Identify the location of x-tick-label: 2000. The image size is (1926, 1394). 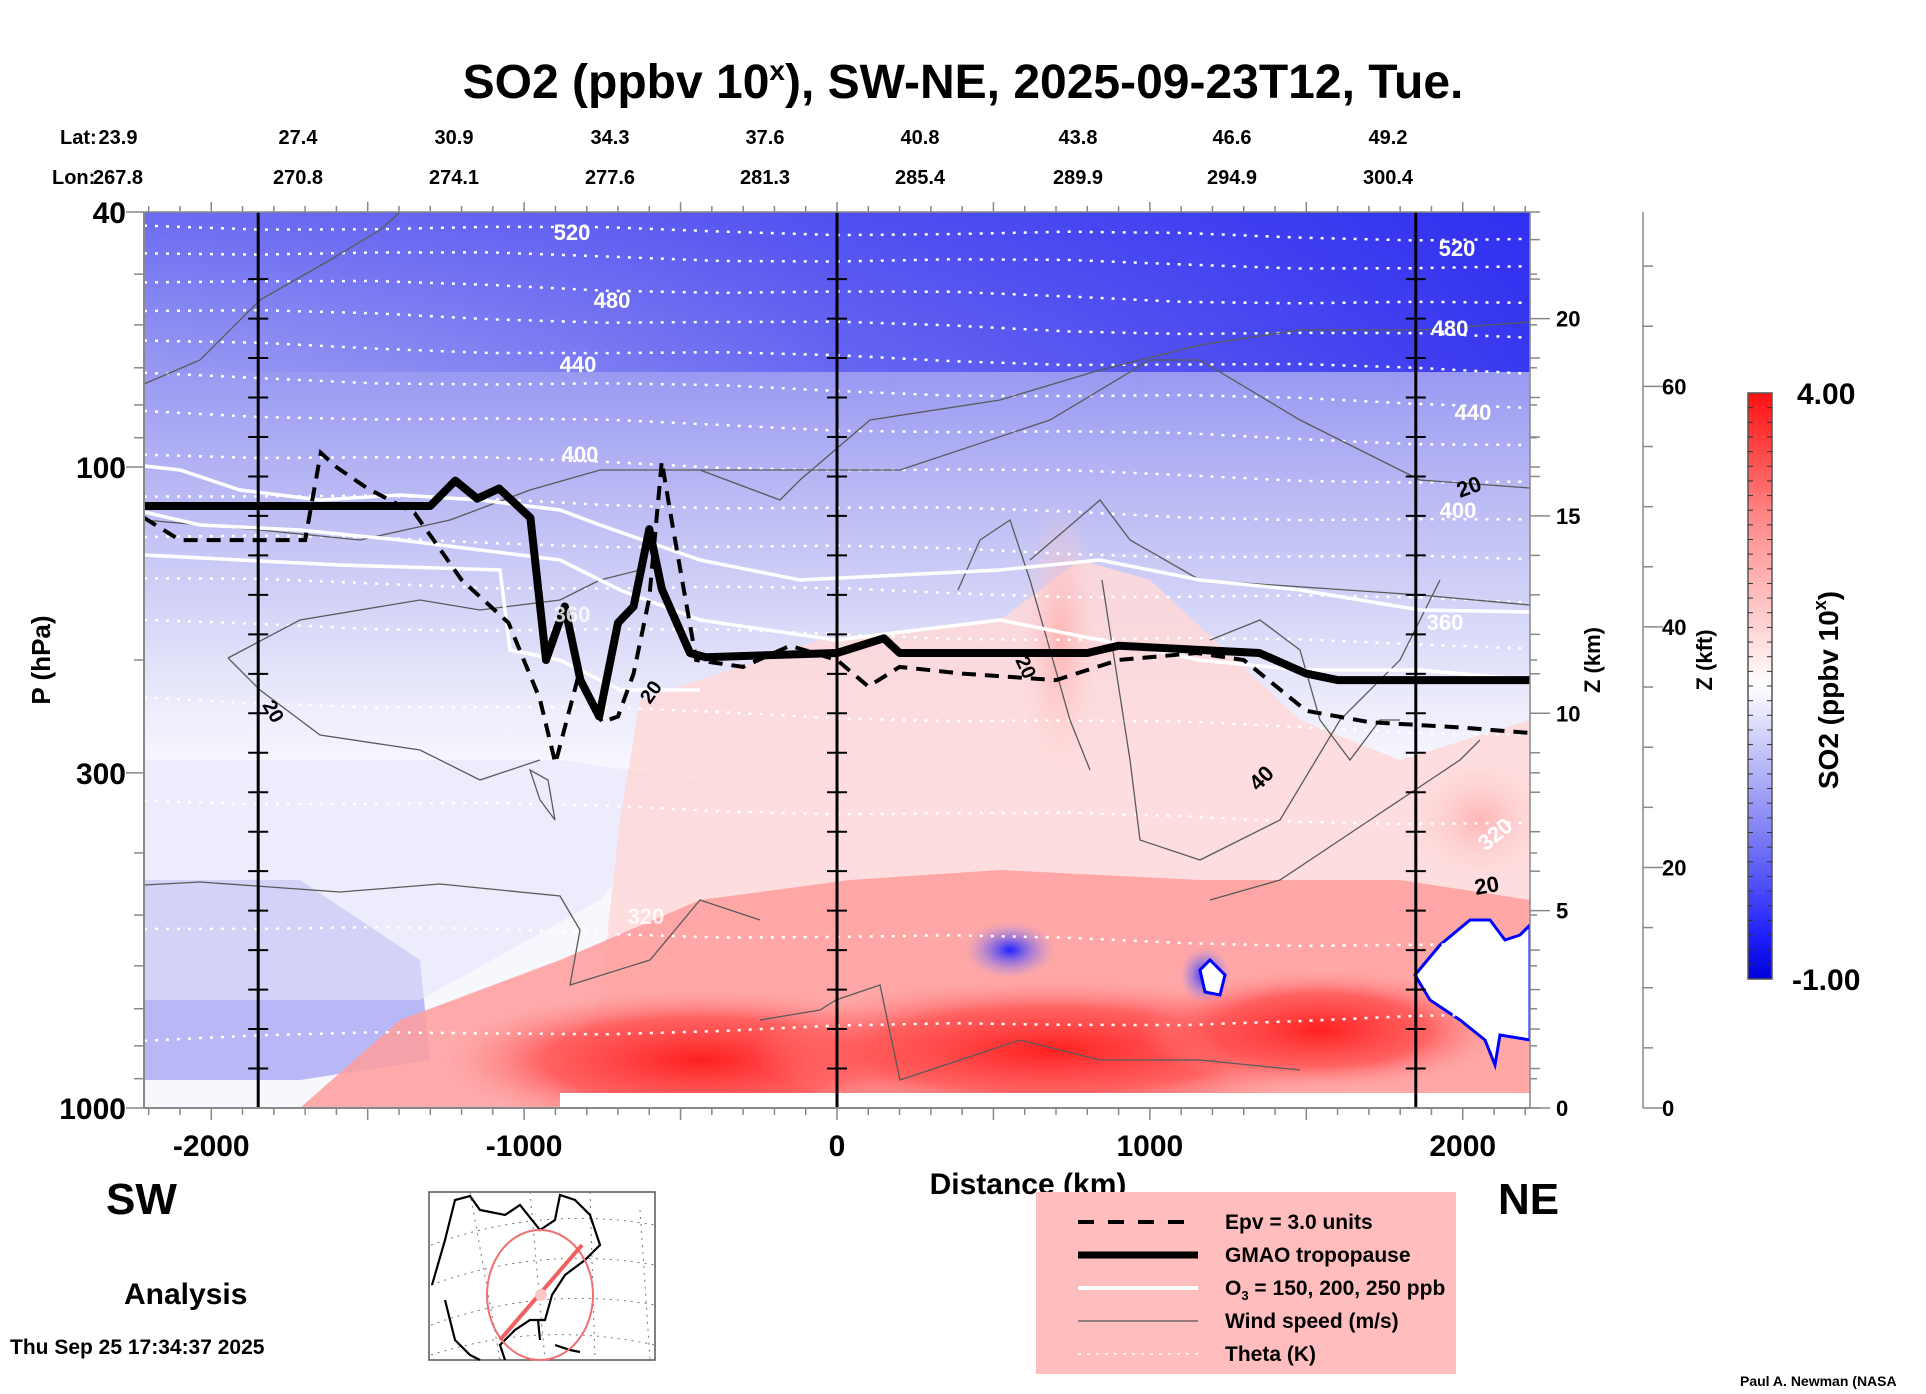
(1462, 1146).